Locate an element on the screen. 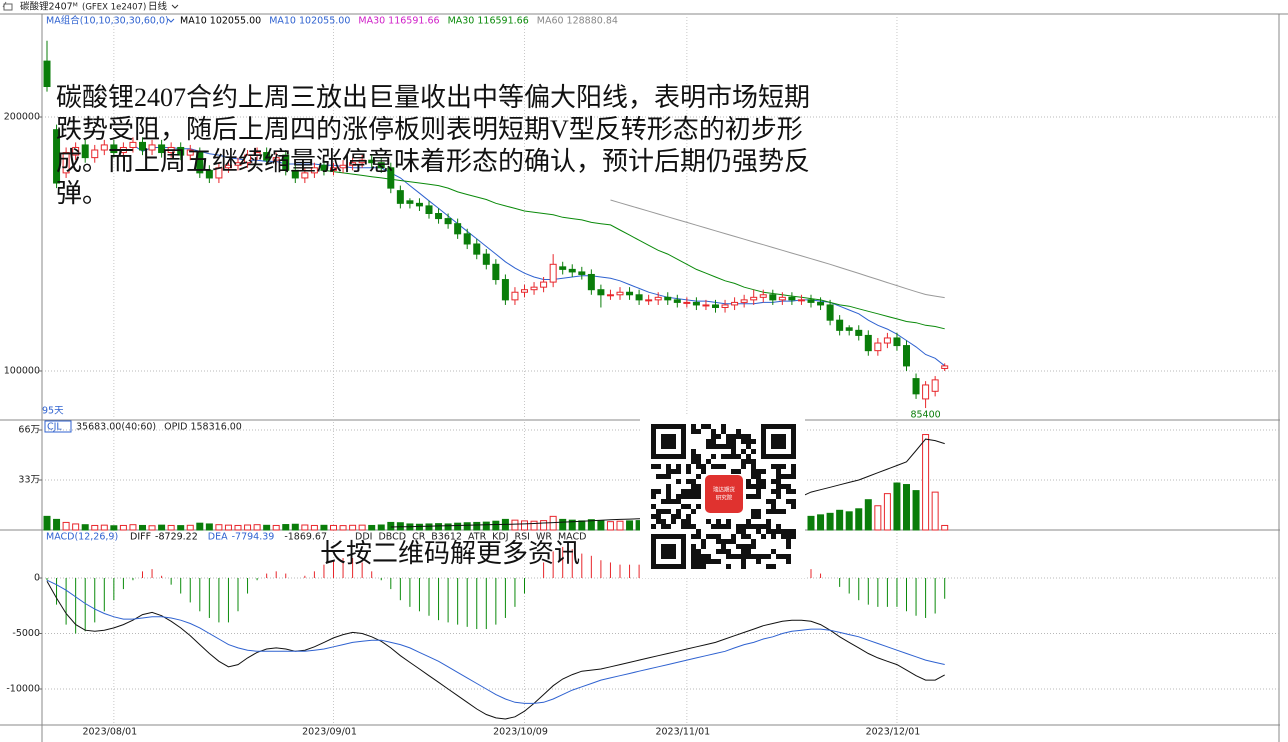 This screenshot has height=742, width=1288. volume-readout: 35683.00(40:60) is located at coordinates (116, 427).